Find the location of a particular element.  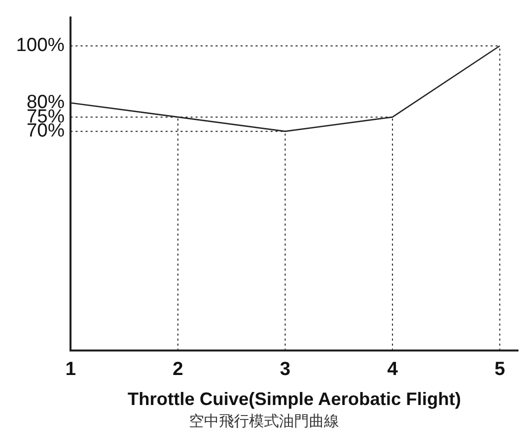

text: 空中飛行模式油門曲線 is located at coordinates (264, 421).